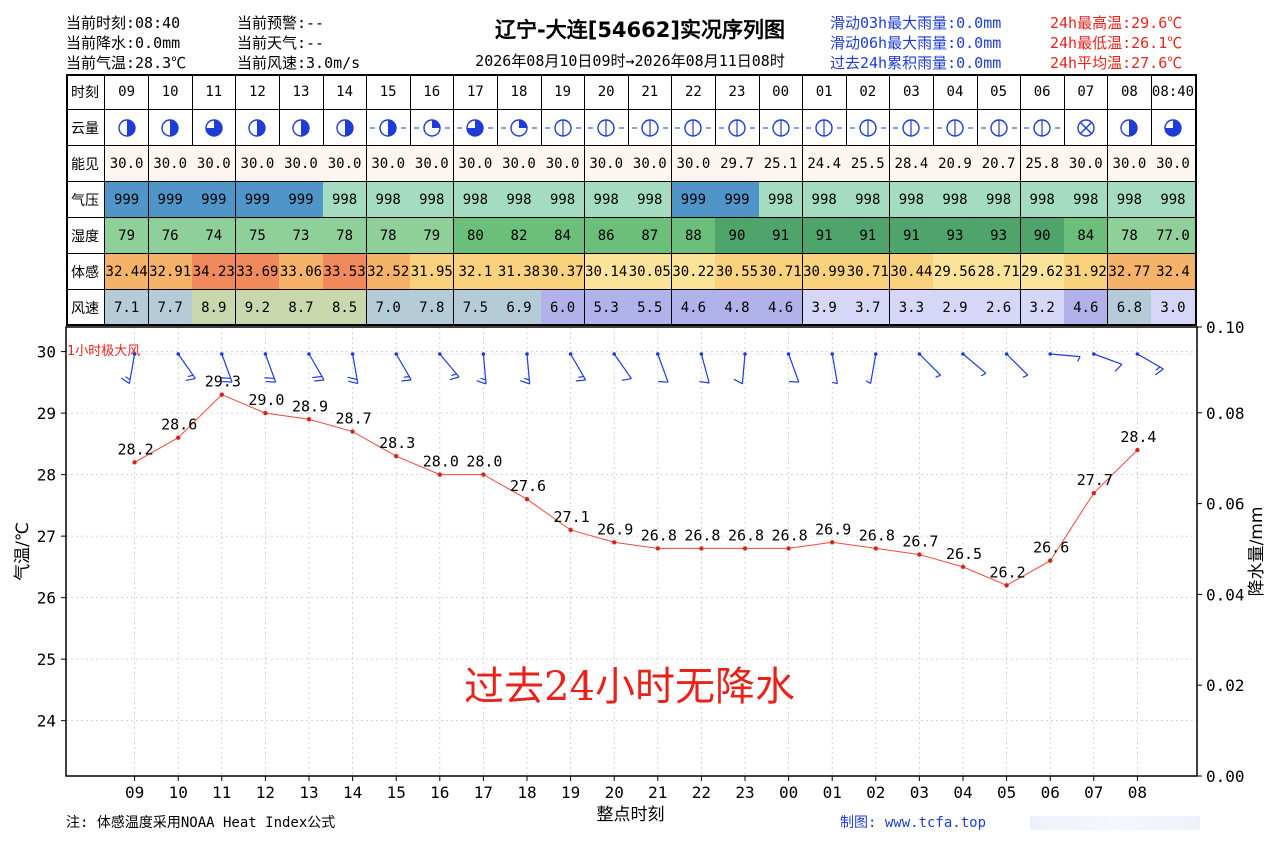 This screenshot has height=843, width=1280. Describe the element at coordinates (475, 92) in the screenshot. I see `time-cell: 17` at that location.